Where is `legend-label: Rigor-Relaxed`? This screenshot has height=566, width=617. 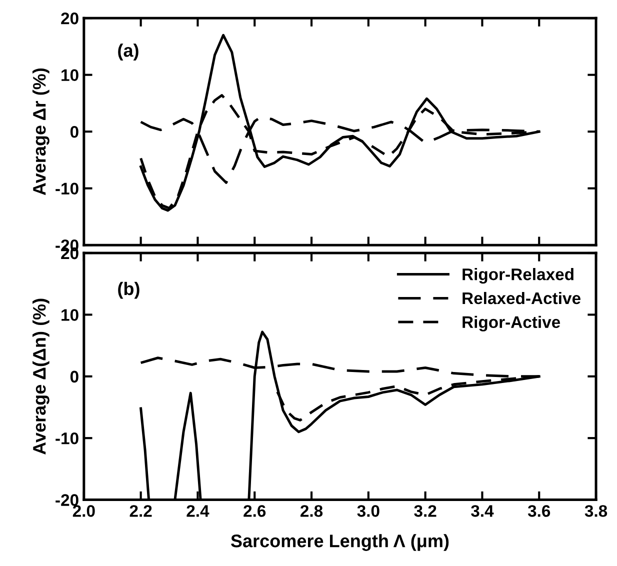
legend-label: Rigor-Relaxed is located at coordinates (518, 276).